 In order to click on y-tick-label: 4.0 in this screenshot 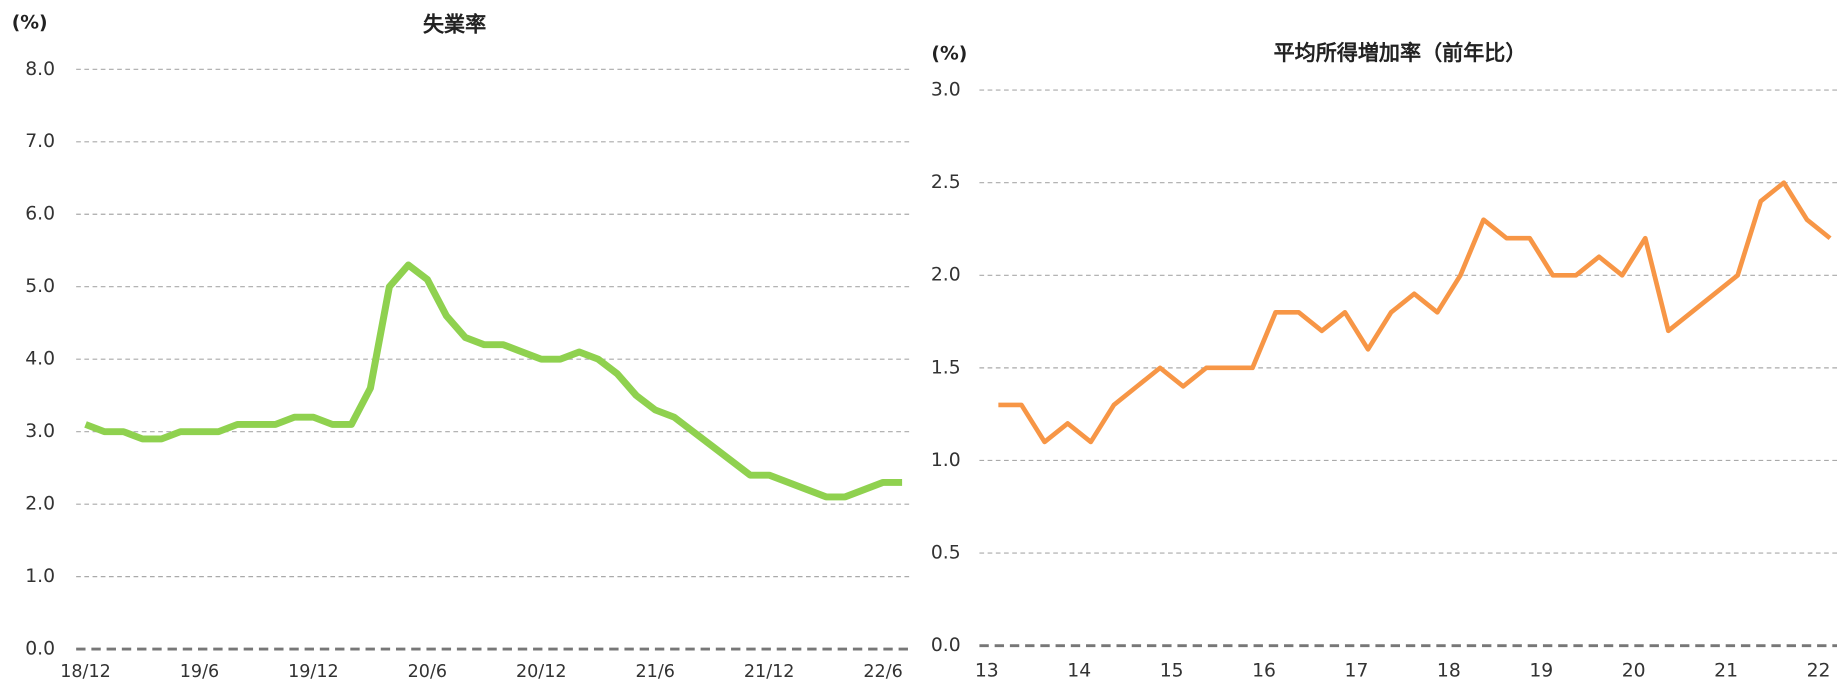, I will do `click(40, 359)`.